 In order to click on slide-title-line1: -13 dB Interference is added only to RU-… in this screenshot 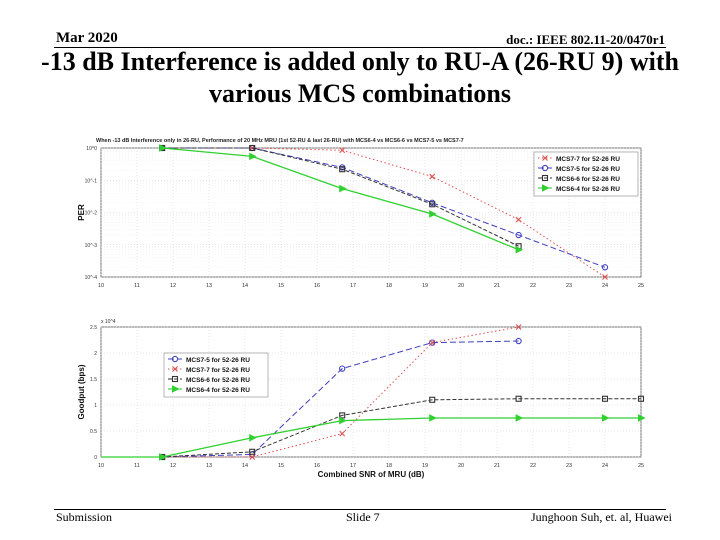, I will do `click(360, 61)`.